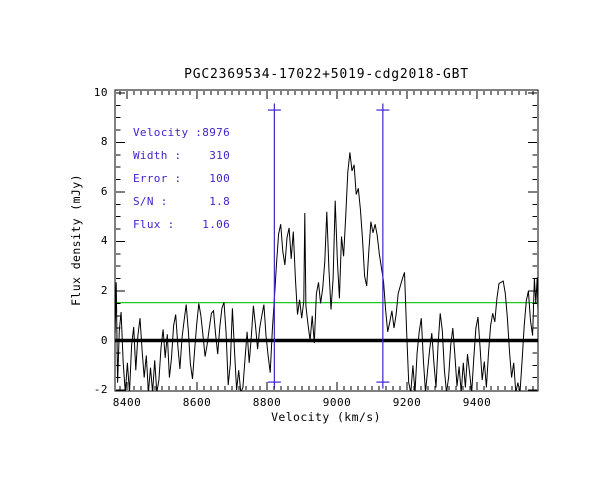 This screenshot has height=500, width=612. Describe the element at coordinates (100, 92) in the screenshot. I see `y-tick-label: 10` at that location.